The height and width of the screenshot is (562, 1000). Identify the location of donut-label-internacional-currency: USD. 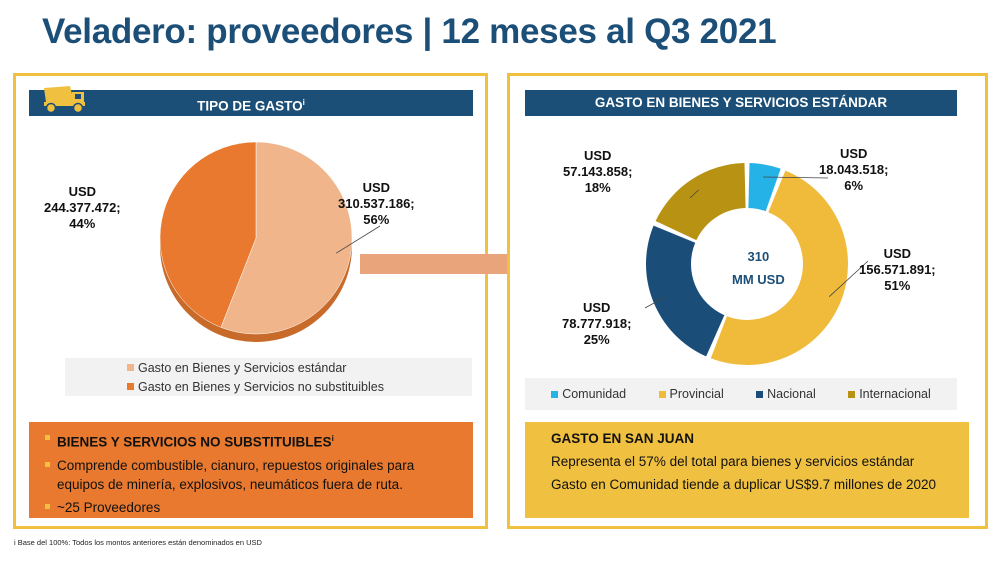
(597, 155).